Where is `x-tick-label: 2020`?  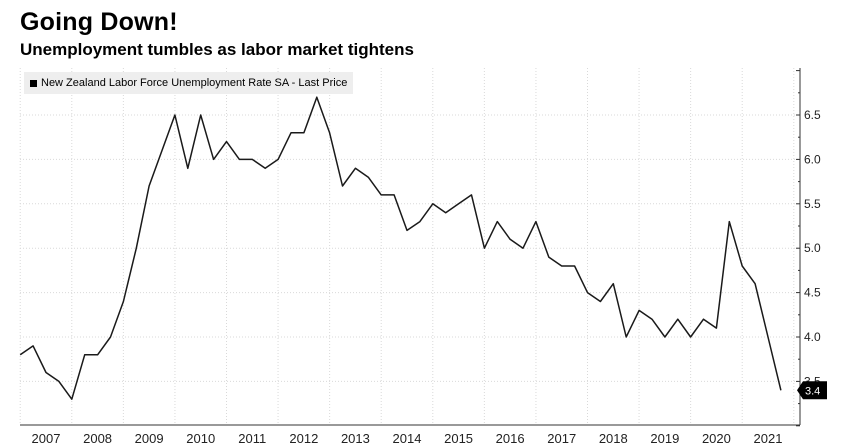
x-tick-label: 2020 is located at coordinates (716, 438).